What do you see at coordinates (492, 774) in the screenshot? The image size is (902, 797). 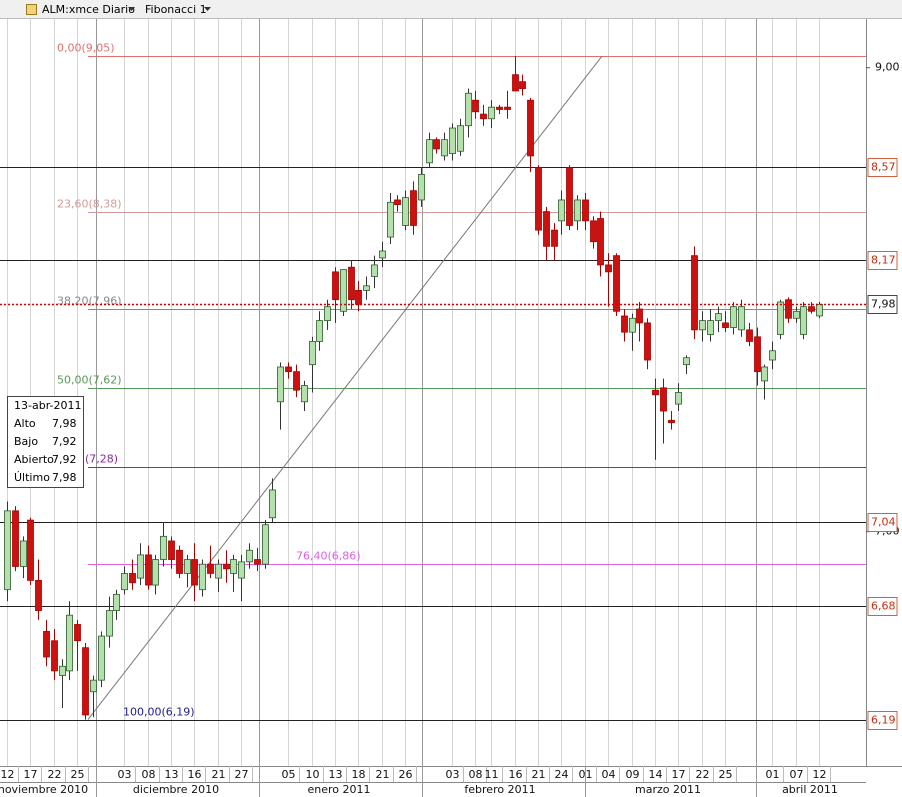 I see `x-tick-label: 11` at bounding box center [492, 774].